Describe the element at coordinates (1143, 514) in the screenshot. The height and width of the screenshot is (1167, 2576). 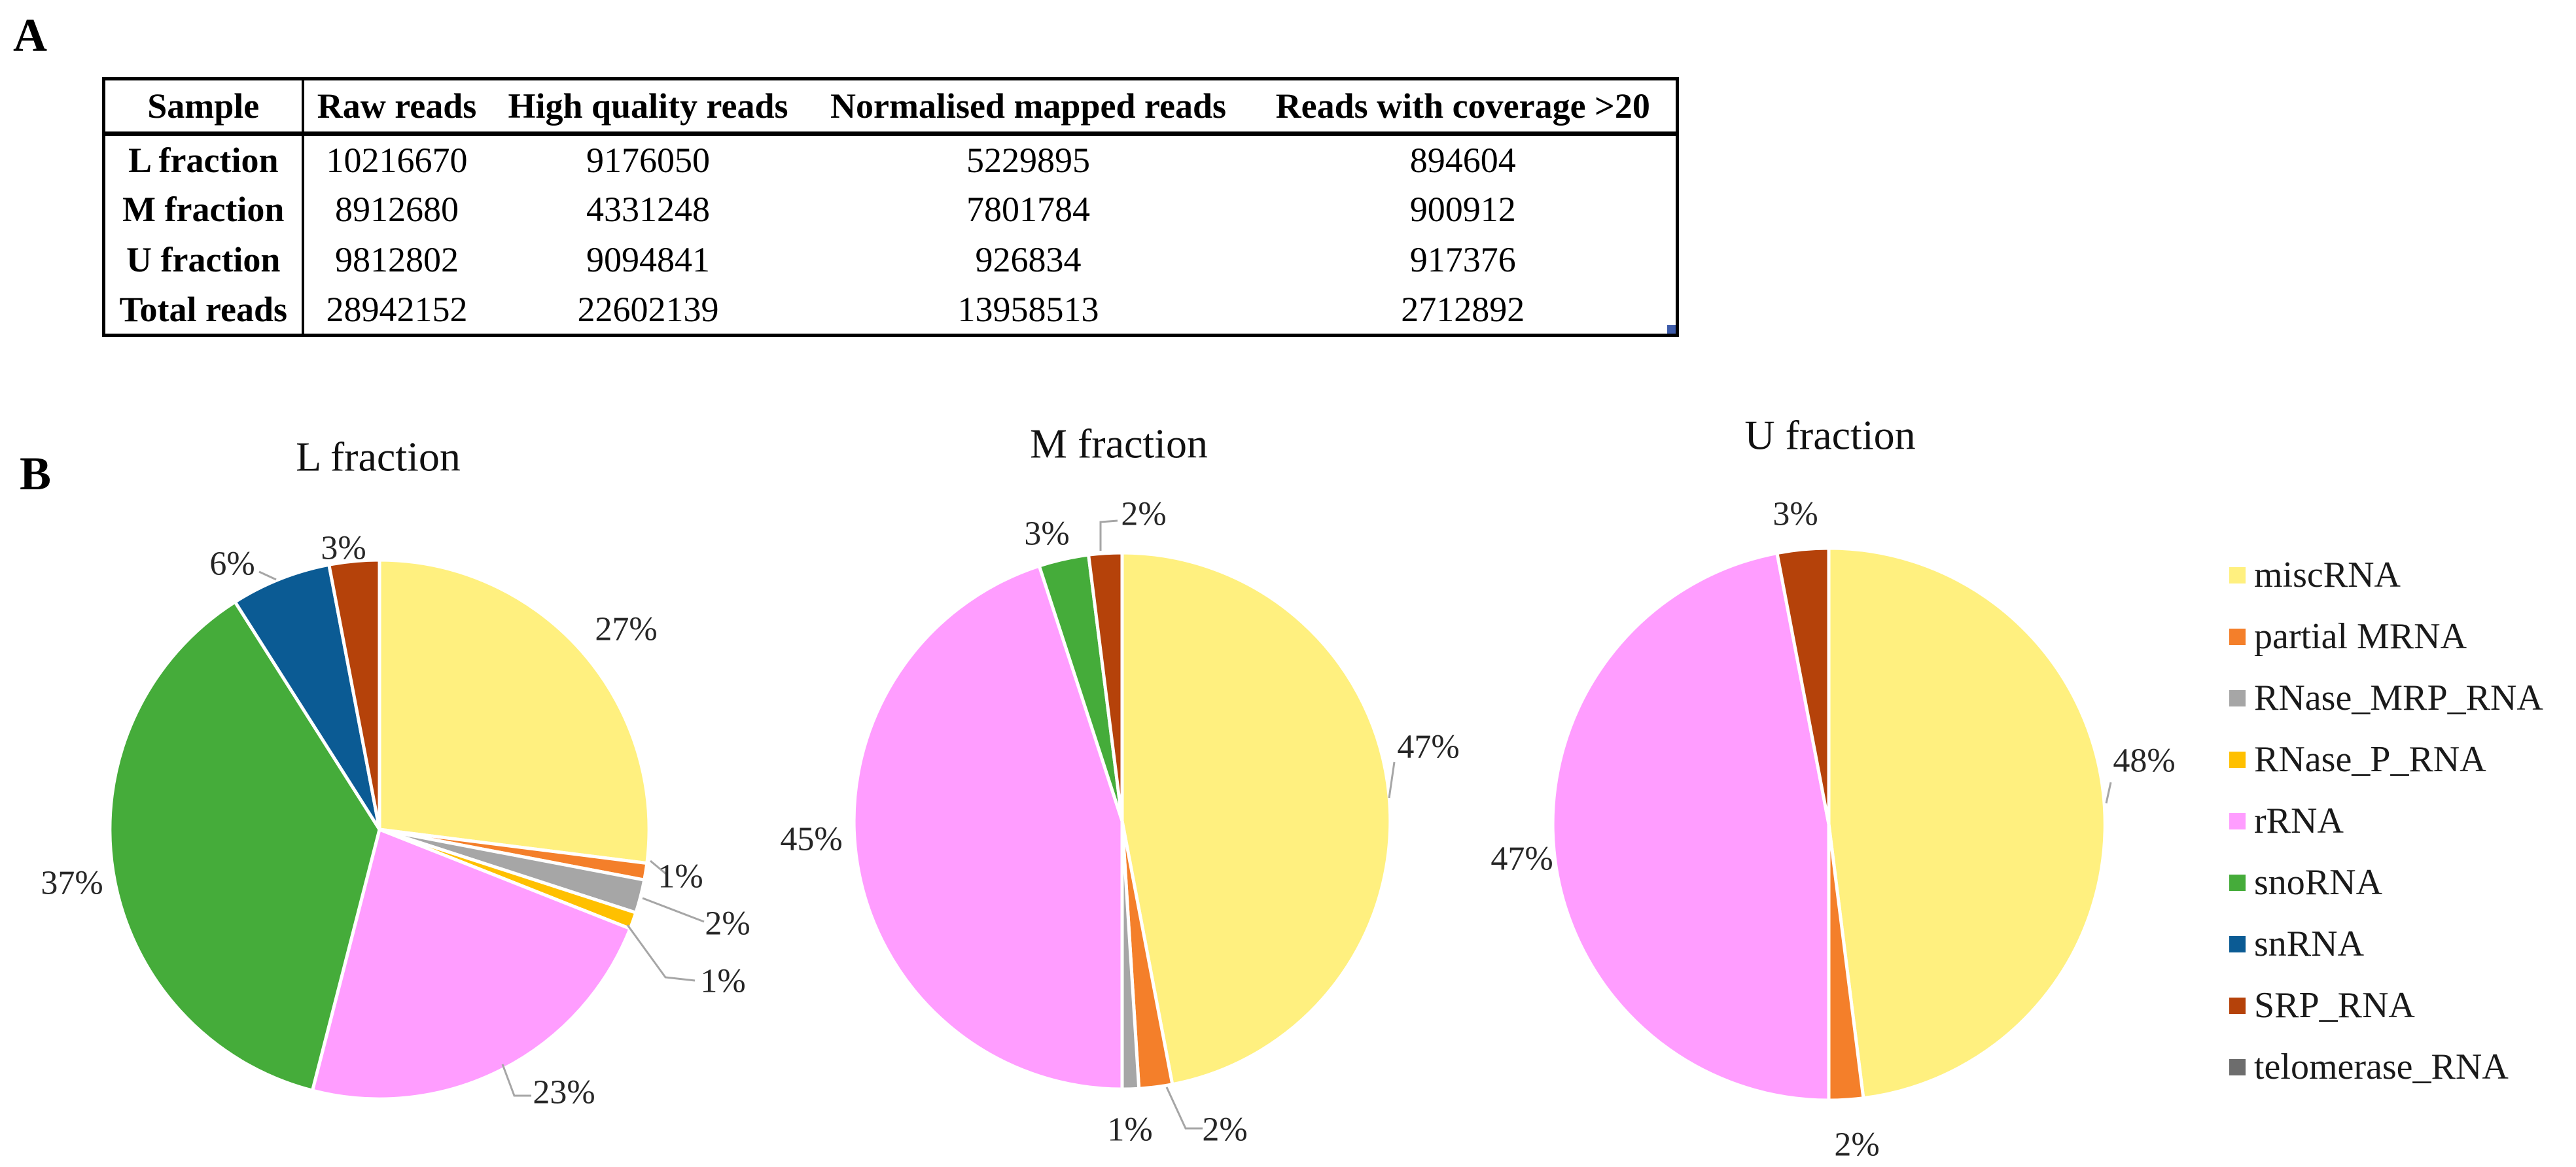
I see `pie-m-label-srp-rna: 2%` at that location.